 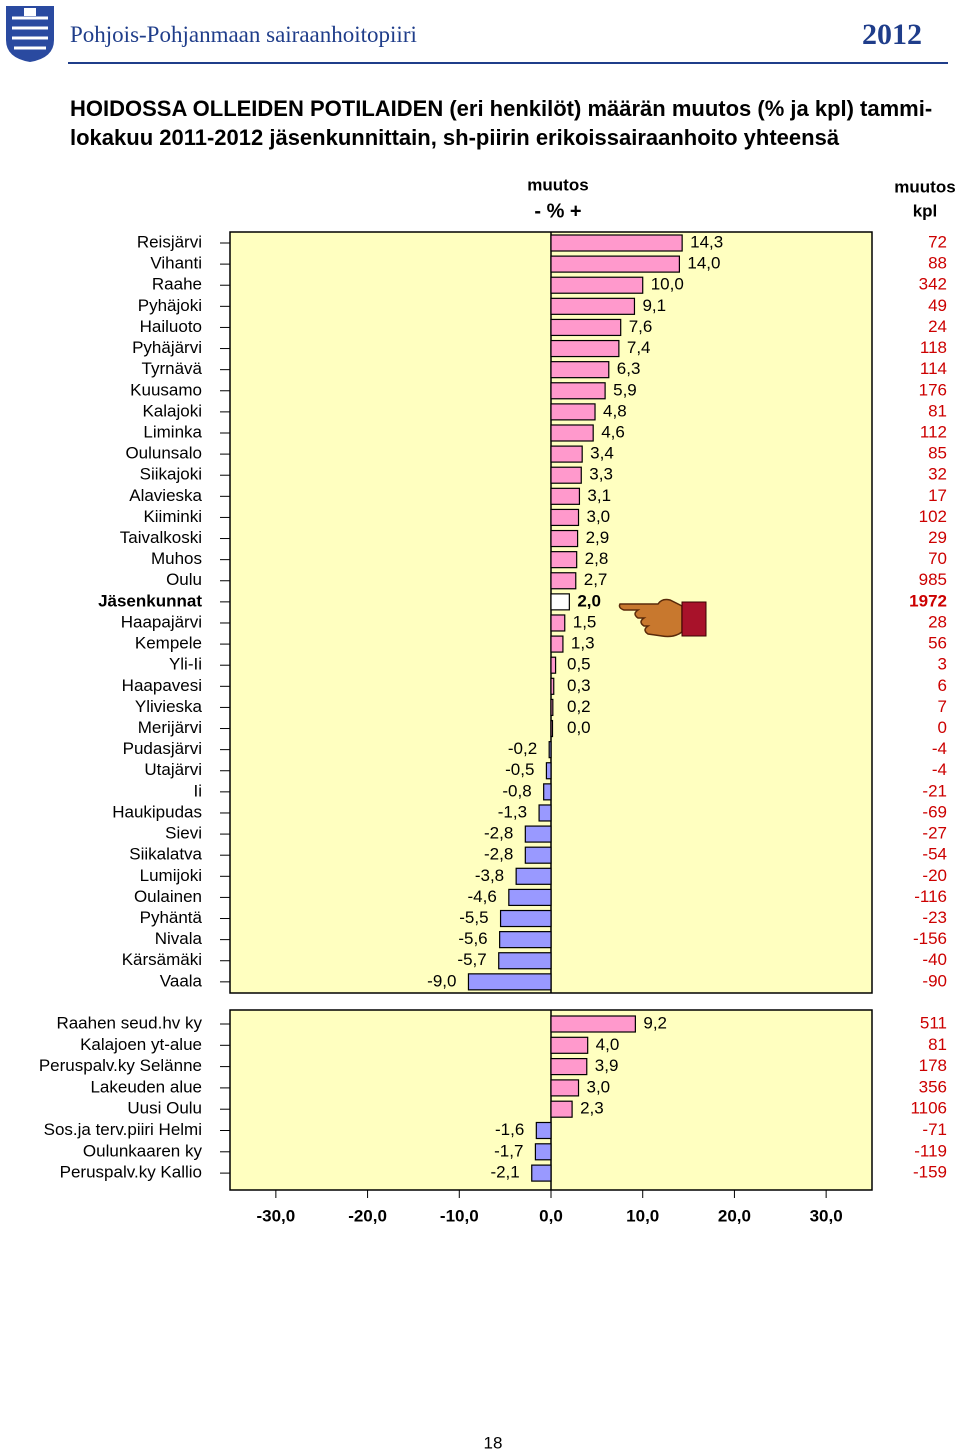 I want to click on category-label: Liminka, so click(x=172, y=431).